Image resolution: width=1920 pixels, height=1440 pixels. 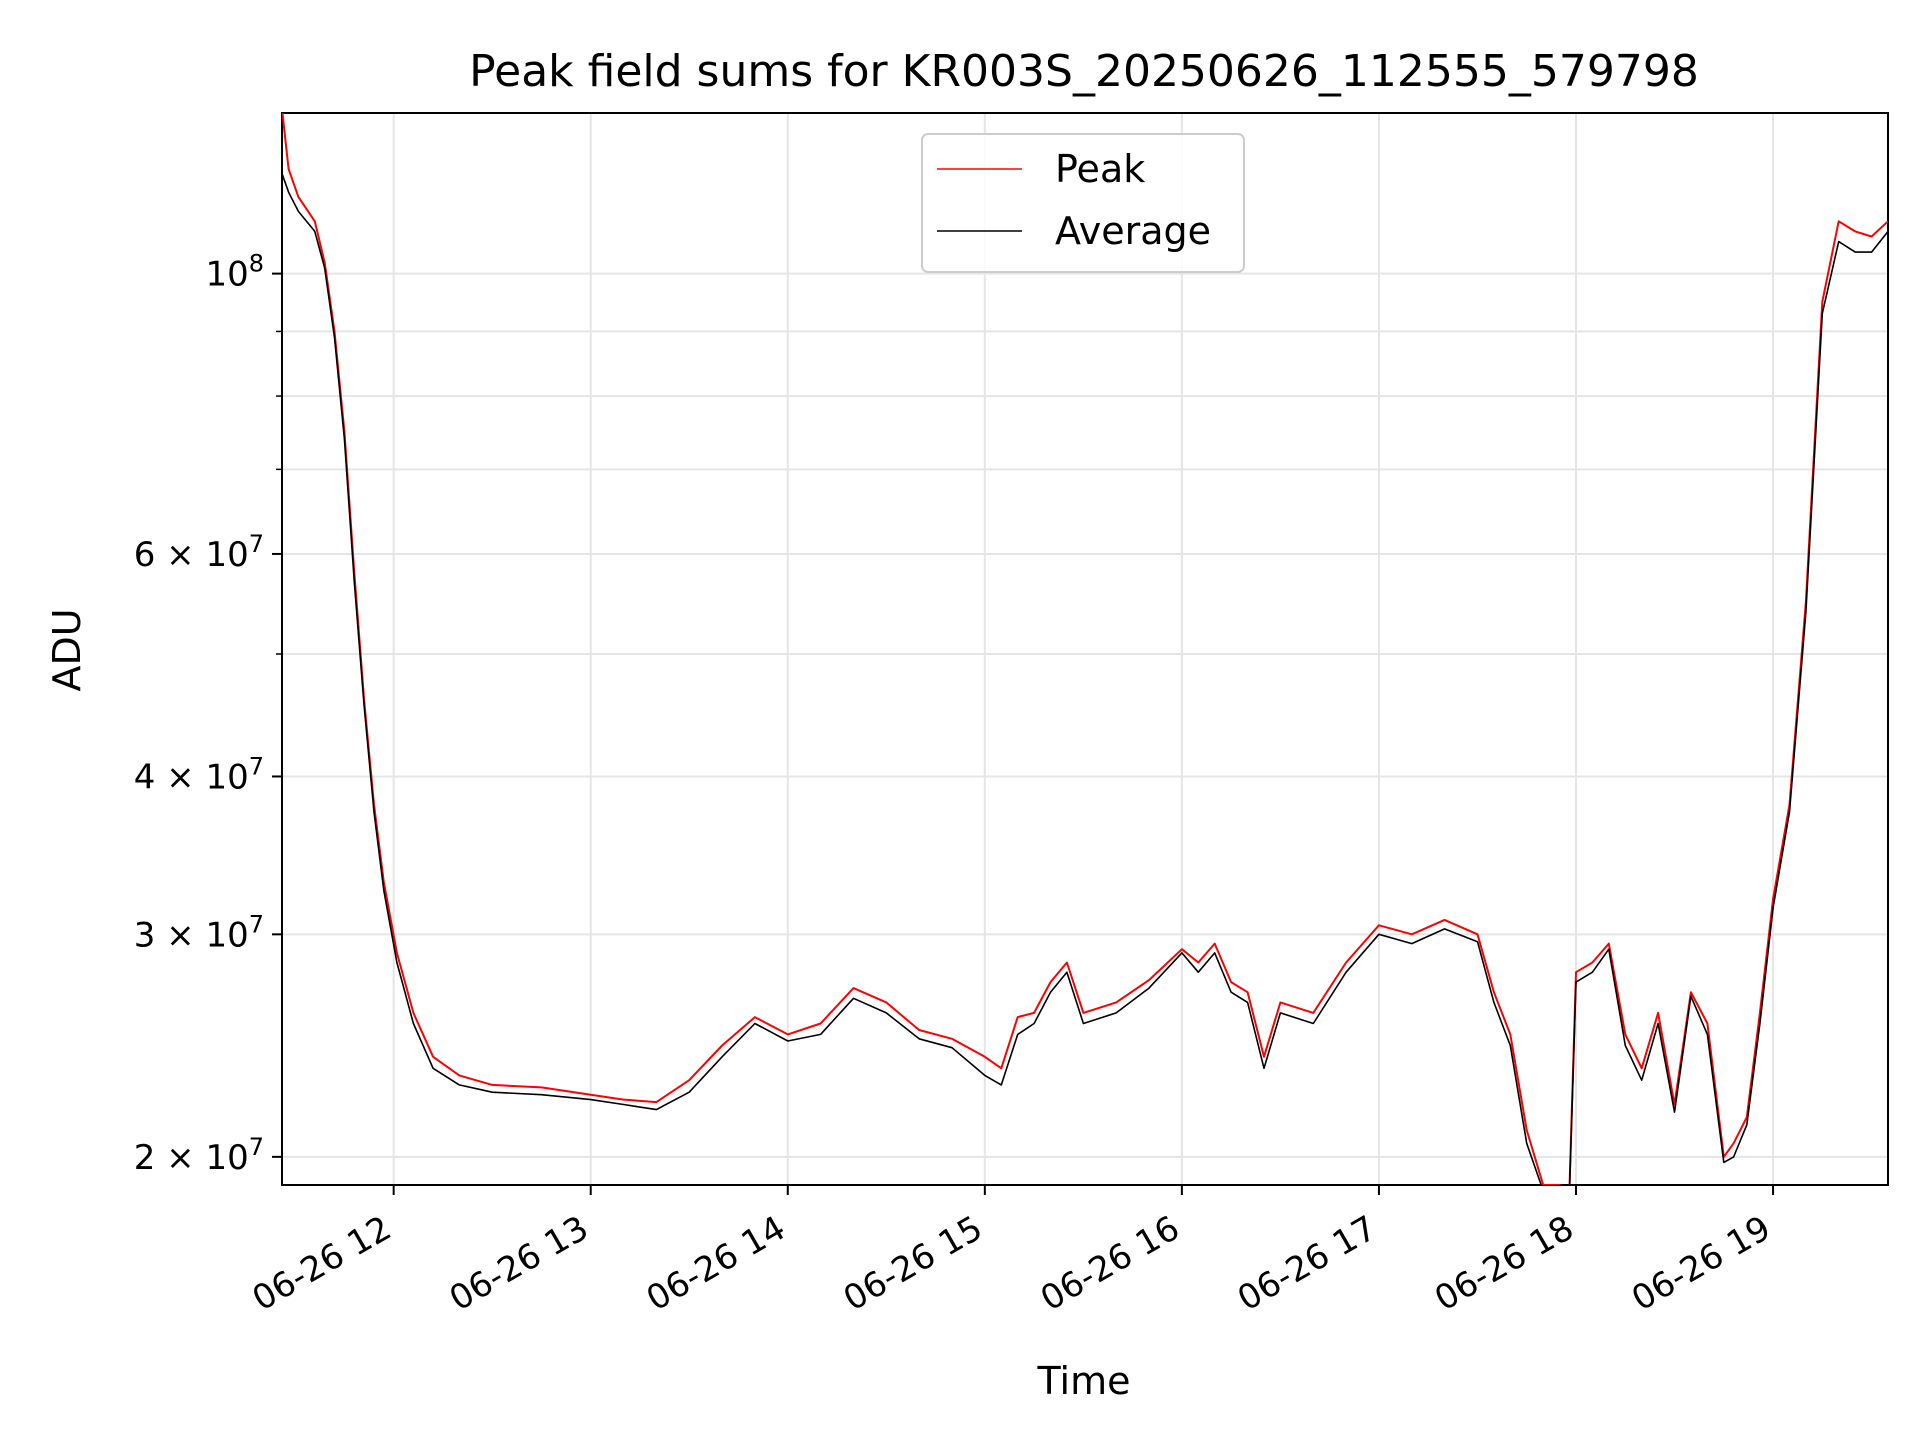 I want to click on y-tick-label: 4 × 107, so click(x=199, y=774).